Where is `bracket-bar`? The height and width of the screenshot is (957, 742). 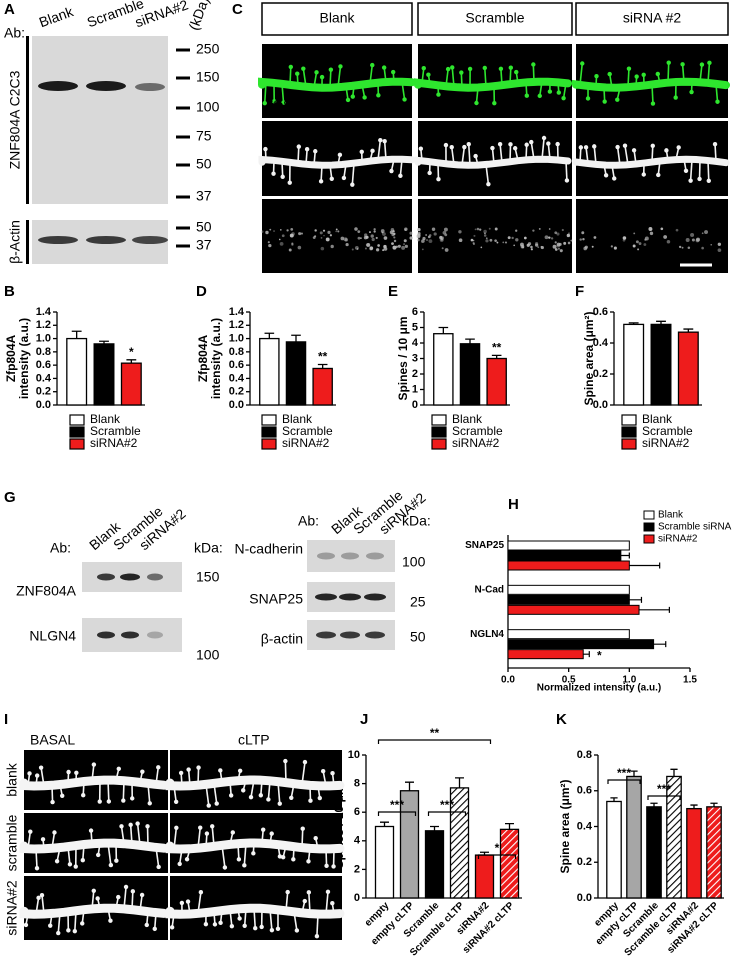 bracket-bar is located at coordinates (27, 242).